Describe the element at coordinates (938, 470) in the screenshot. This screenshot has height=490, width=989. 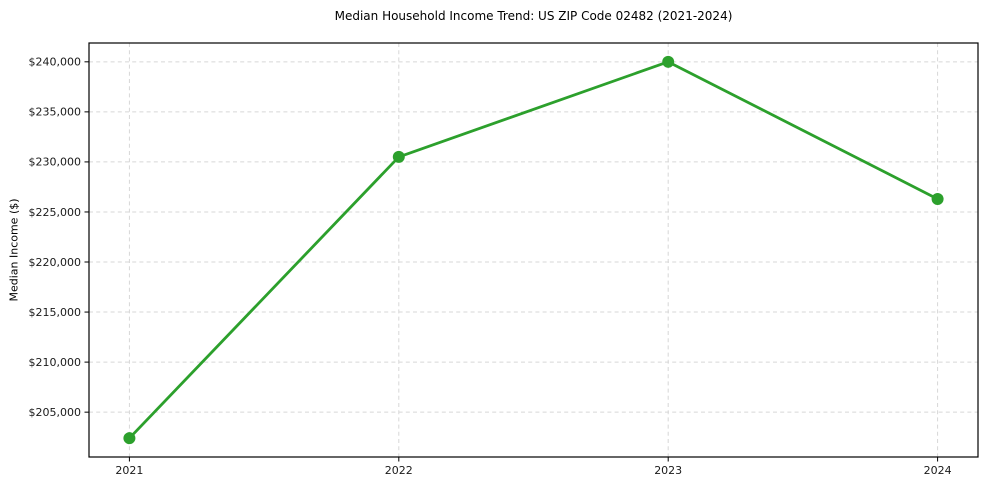
I see `x-tick-label: 2024` at that location.